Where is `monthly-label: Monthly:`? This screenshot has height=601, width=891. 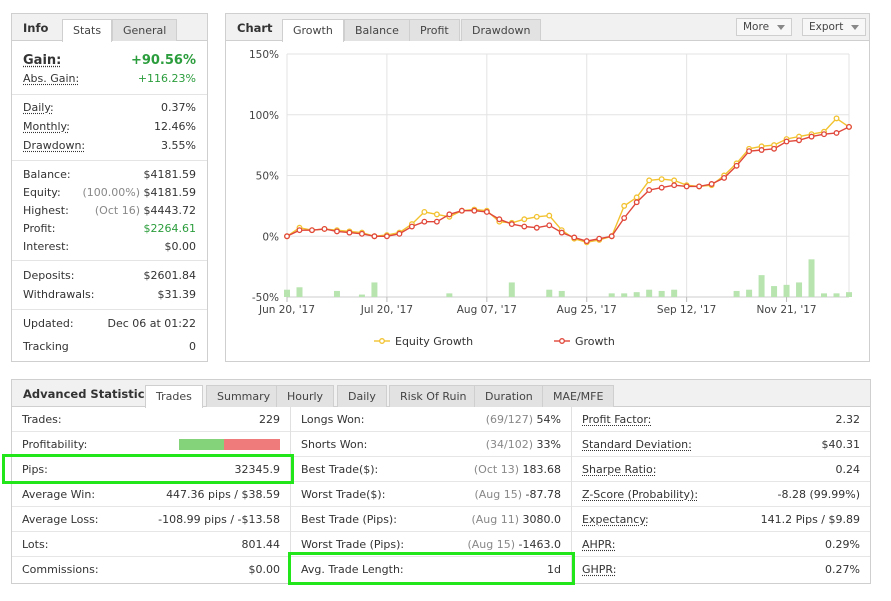 monthly-label: Monthly: is located at coordinates (46, 126).